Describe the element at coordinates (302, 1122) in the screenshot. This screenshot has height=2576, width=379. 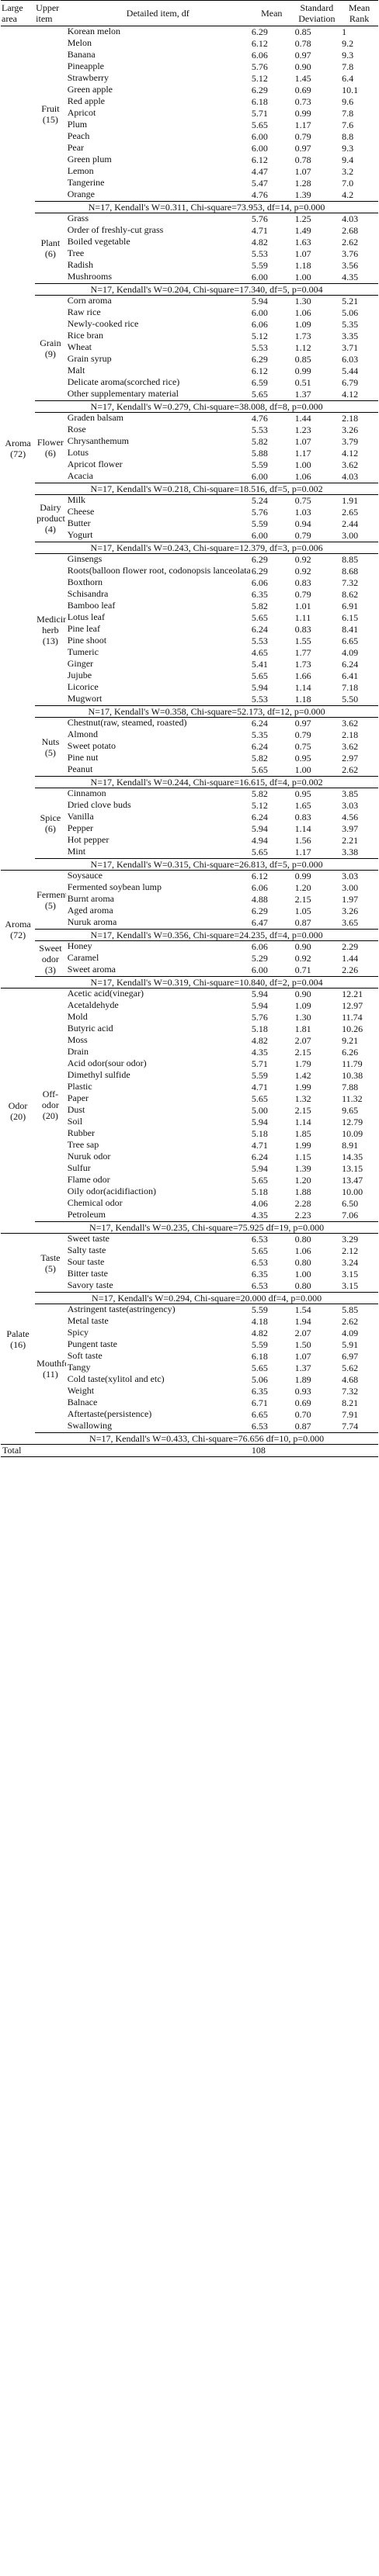
I see `sd-value: 1.14` at that location.